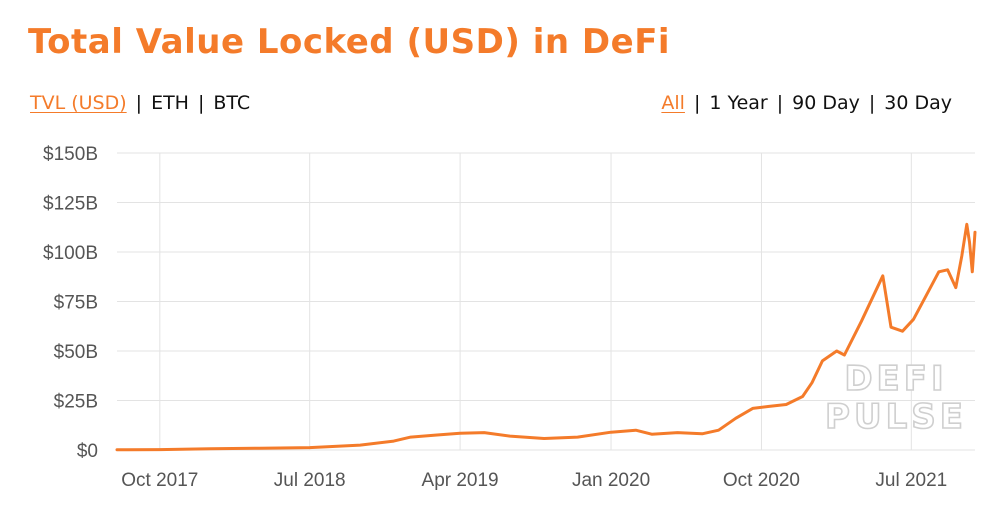 This screenshot has height=506, width=1000. I want to click on page-title: Total Value Locked (USD) in DeFi, so click(349, 42).